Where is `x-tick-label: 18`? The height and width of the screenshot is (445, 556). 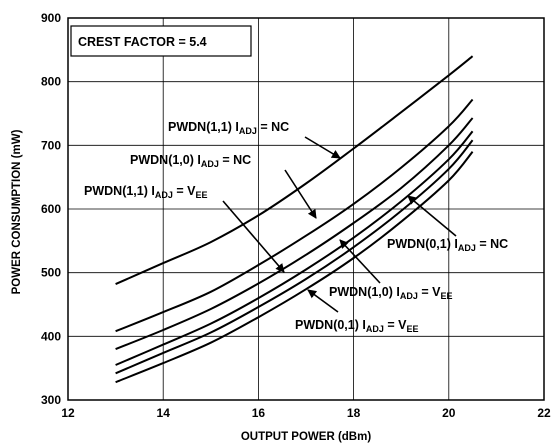
x-tick-label: 18 is located at coordinates (354, 413).